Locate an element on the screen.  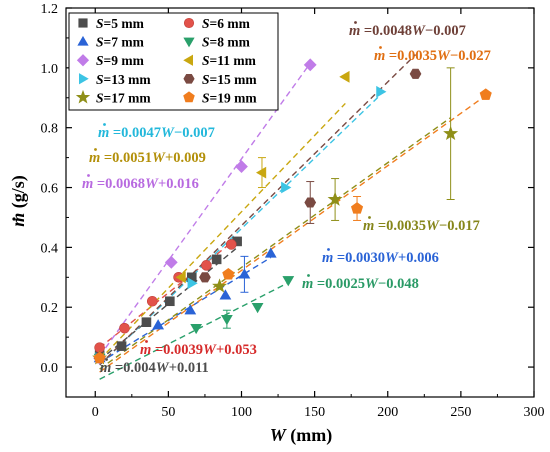
x-tick-label: 100 is located at coordinates (241, 412).